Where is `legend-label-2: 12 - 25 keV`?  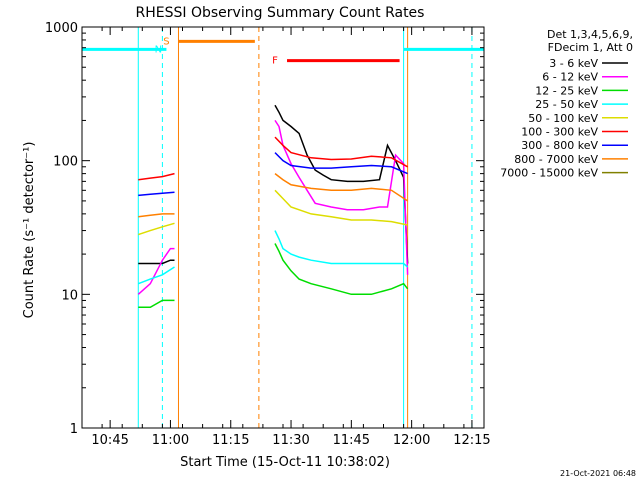
legend-label-2: 12 - 25 keV is located at coordinates (566, 90).